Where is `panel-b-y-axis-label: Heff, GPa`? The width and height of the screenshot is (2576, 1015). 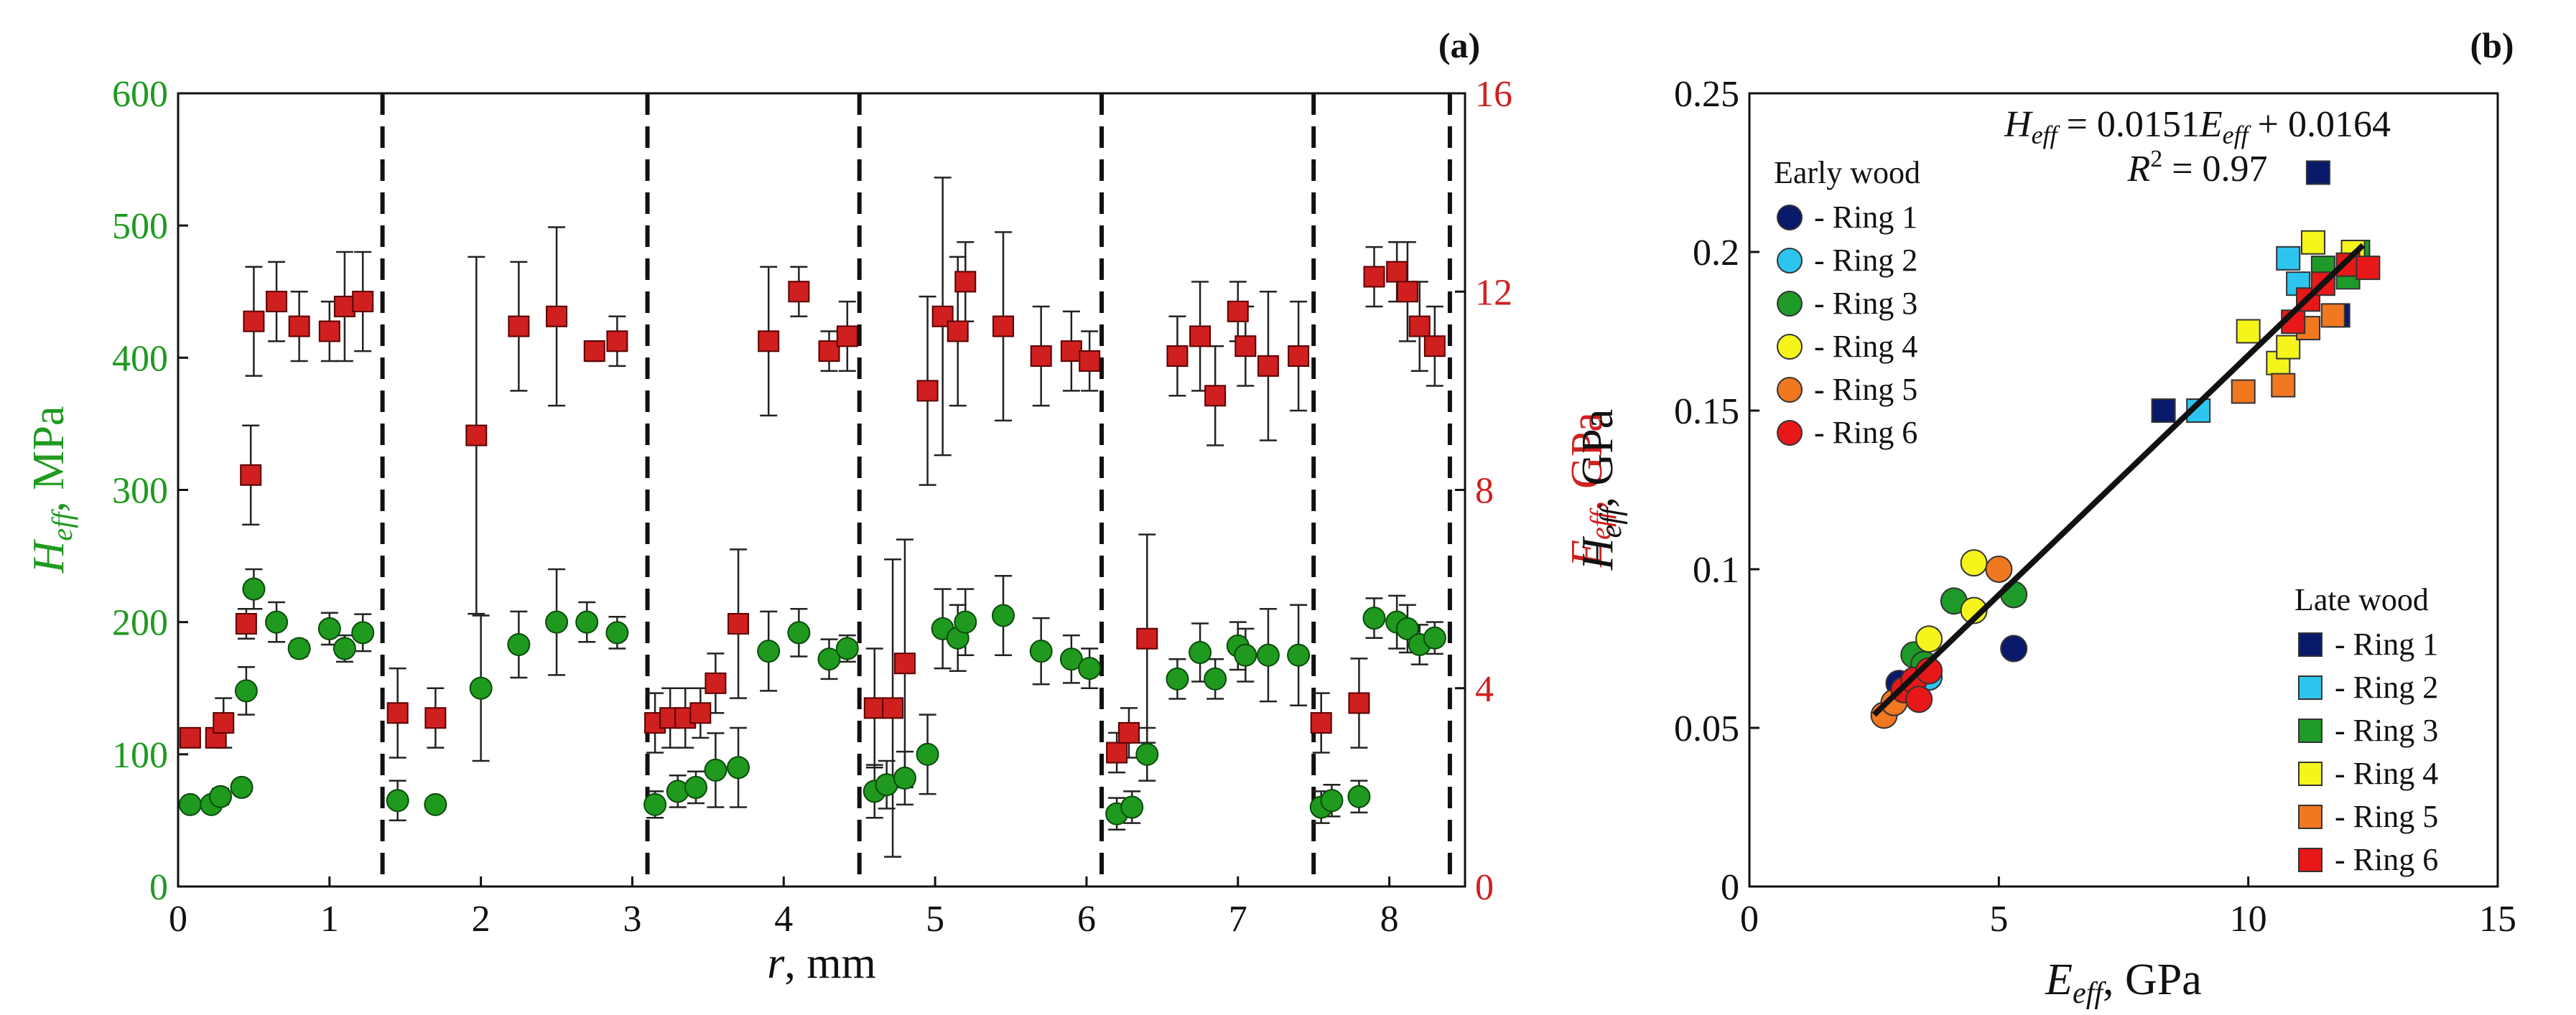 panel-b-y-axis-label: Heff, GPa is located at coordinates (1601, 490).